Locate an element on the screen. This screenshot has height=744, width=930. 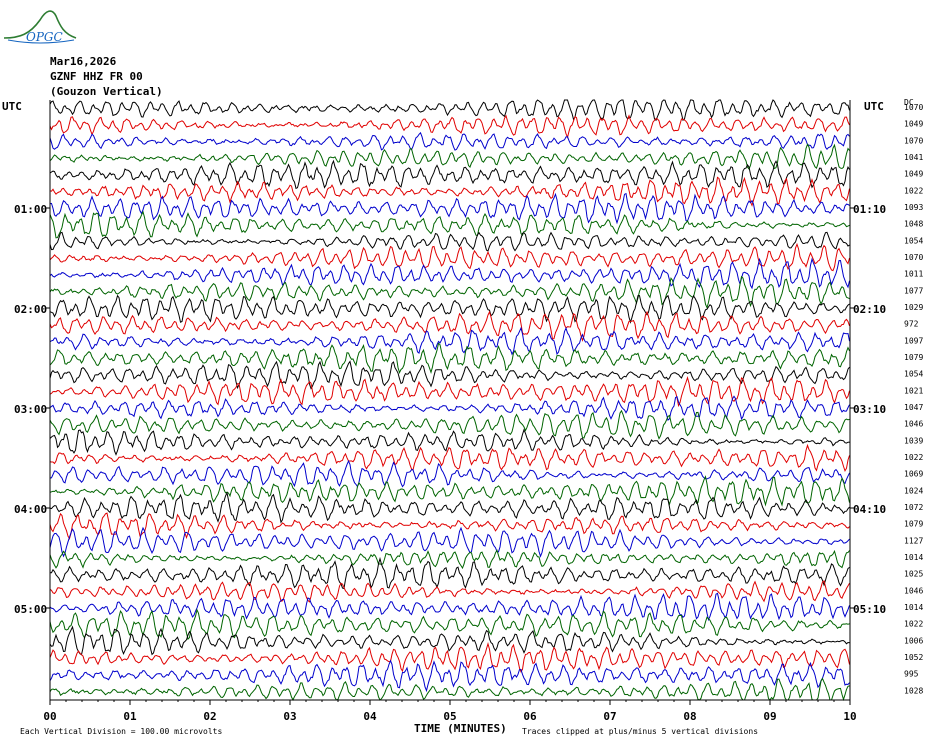
opgc-logo: OPGC is located at coordinates (40, 27).